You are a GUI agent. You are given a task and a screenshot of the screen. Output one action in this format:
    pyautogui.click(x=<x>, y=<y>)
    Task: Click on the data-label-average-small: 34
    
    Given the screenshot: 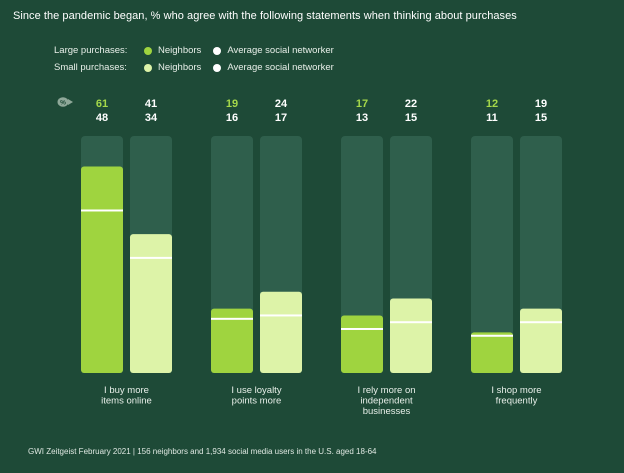 What is the action you would take?
    pyautogui.click(x=151, y=118)
    